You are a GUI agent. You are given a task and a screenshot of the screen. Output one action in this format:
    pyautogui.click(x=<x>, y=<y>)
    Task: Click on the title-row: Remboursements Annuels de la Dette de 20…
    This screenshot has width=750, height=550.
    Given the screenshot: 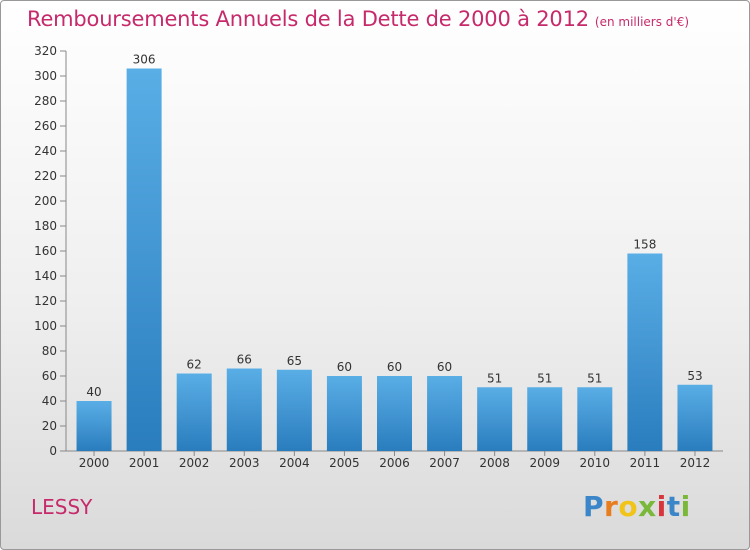 What is the action you would take?
    pyautogui.click(x=358, y=19)
    